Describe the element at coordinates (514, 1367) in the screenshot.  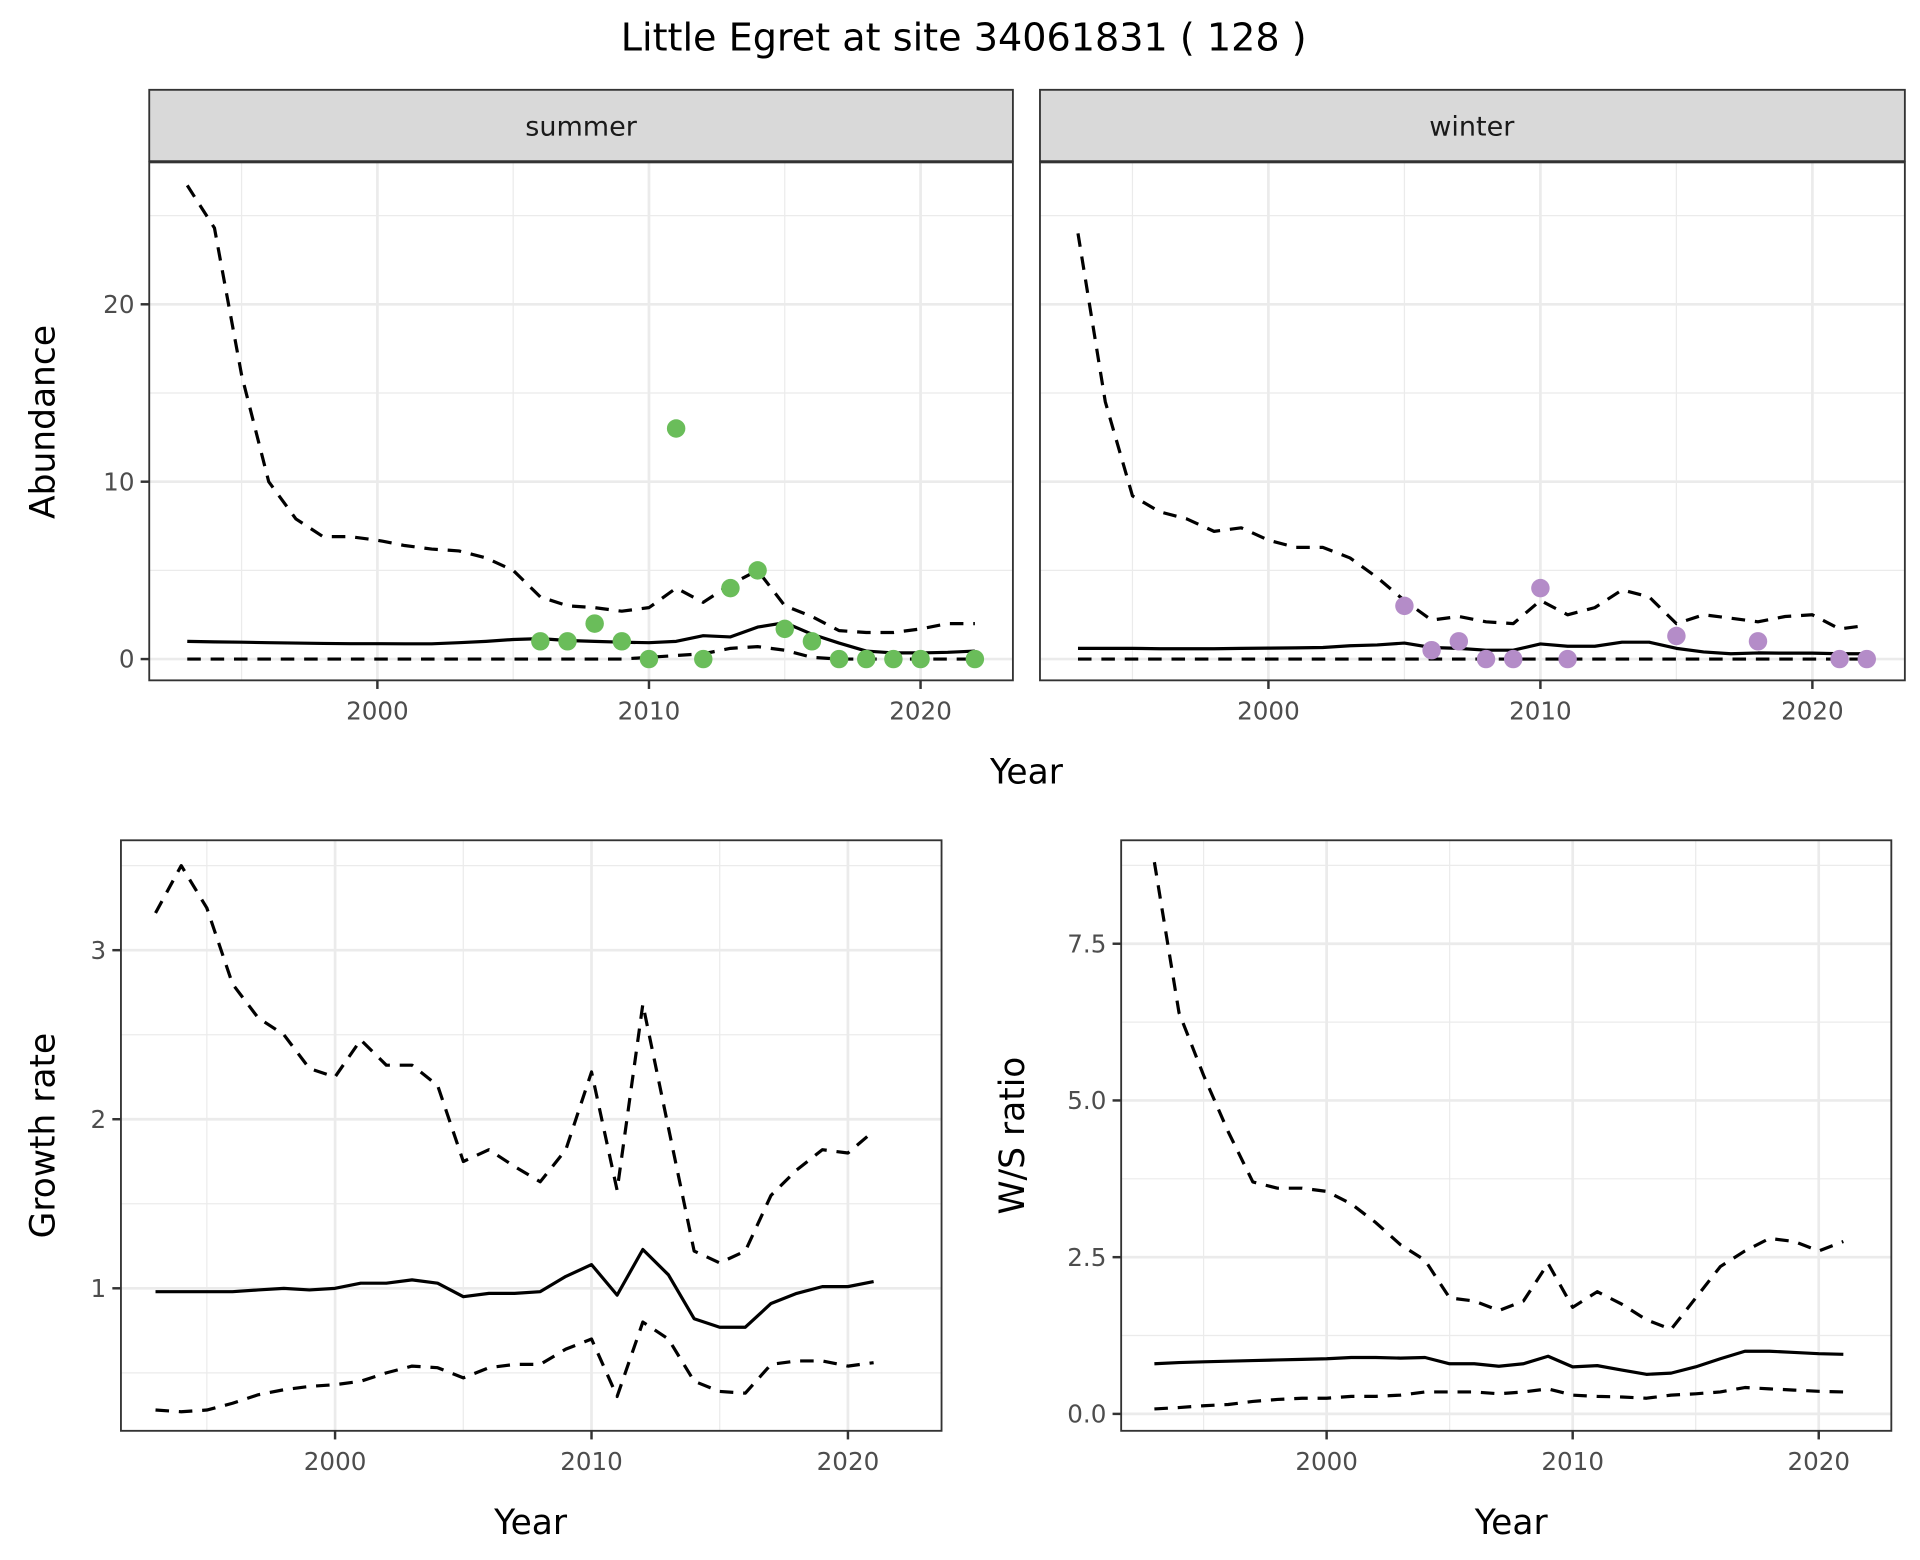
I see `lower-bound-line` at that location.